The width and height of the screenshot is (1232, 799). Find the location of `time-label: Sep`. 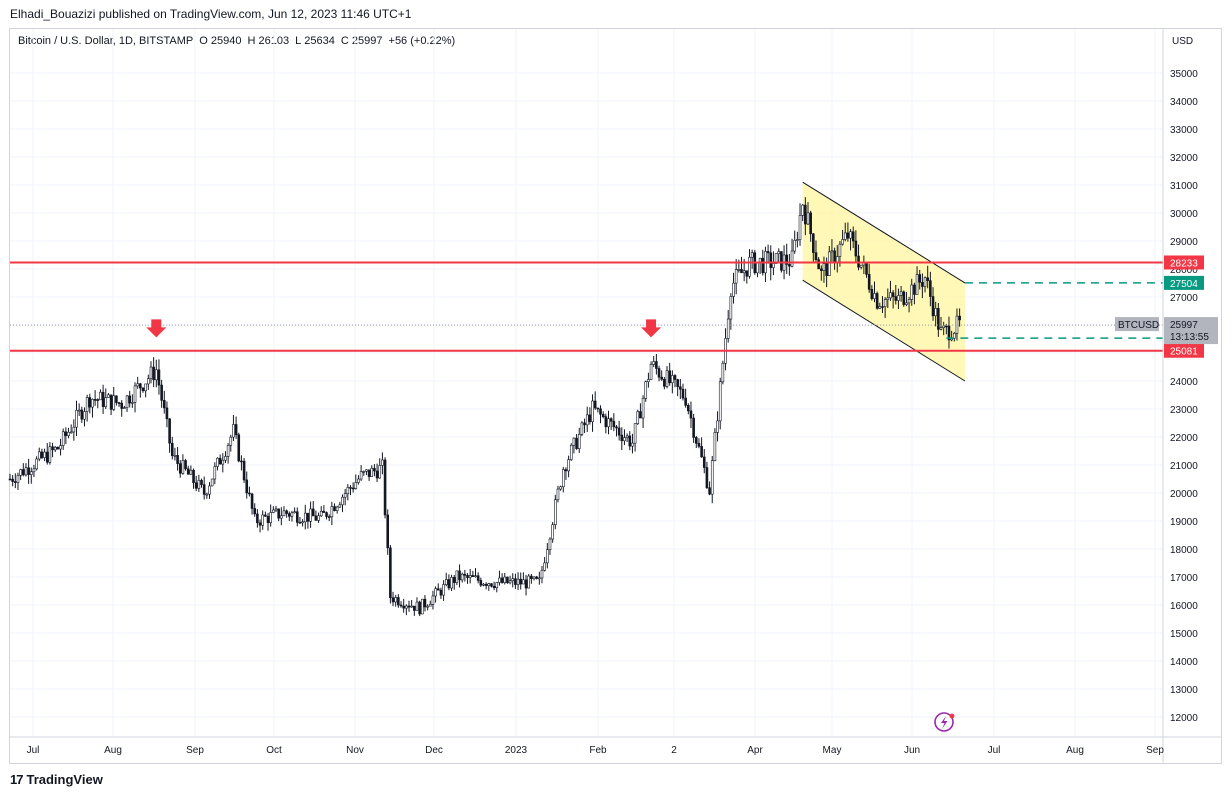

time-label: Sep is located at coordinates (195, 750).